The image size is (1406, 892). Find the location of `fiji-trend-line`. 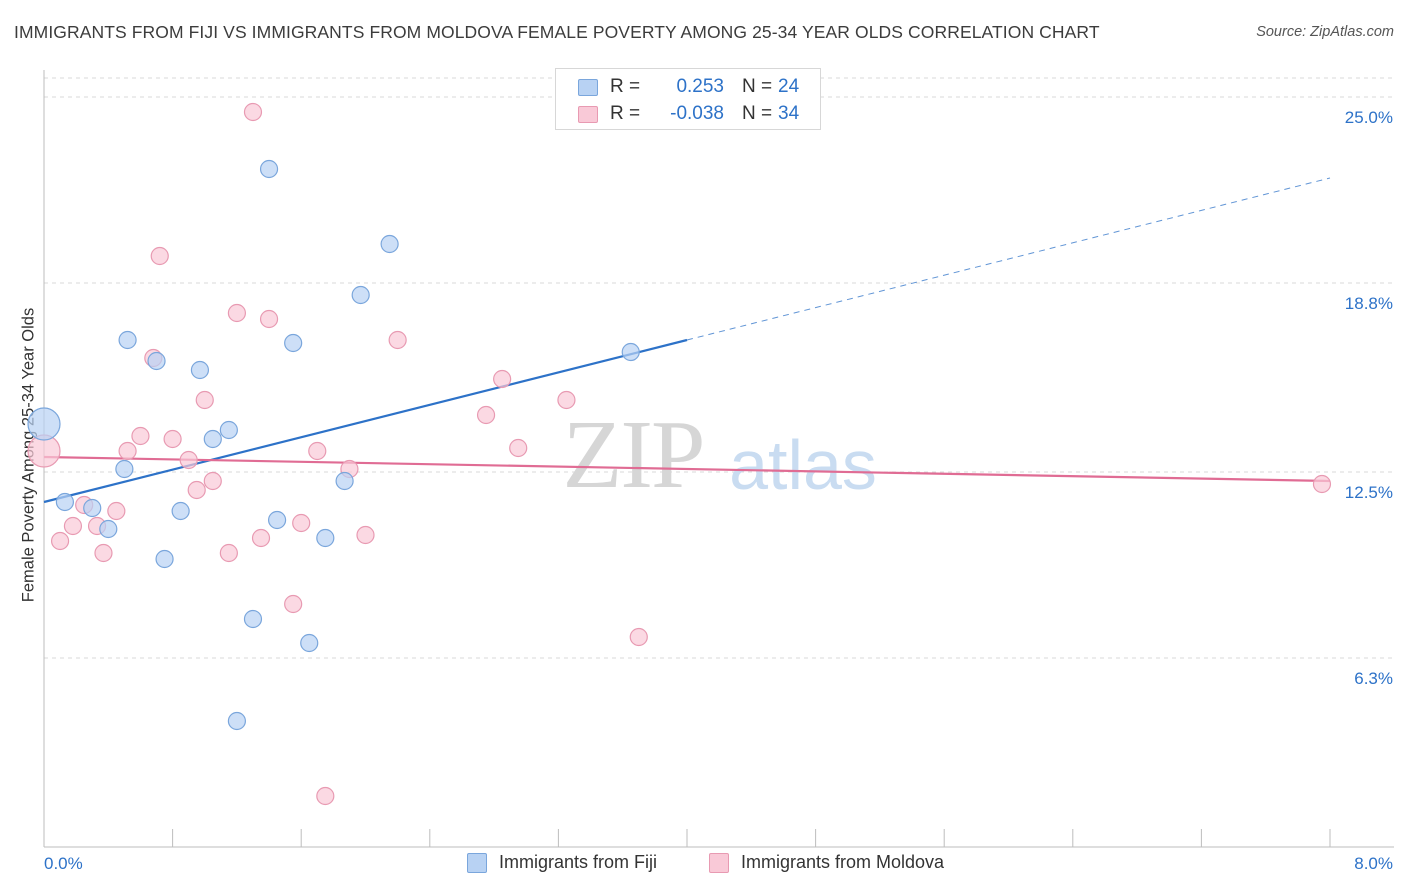

fiji-trend-line is located at coordinates (365, 421).